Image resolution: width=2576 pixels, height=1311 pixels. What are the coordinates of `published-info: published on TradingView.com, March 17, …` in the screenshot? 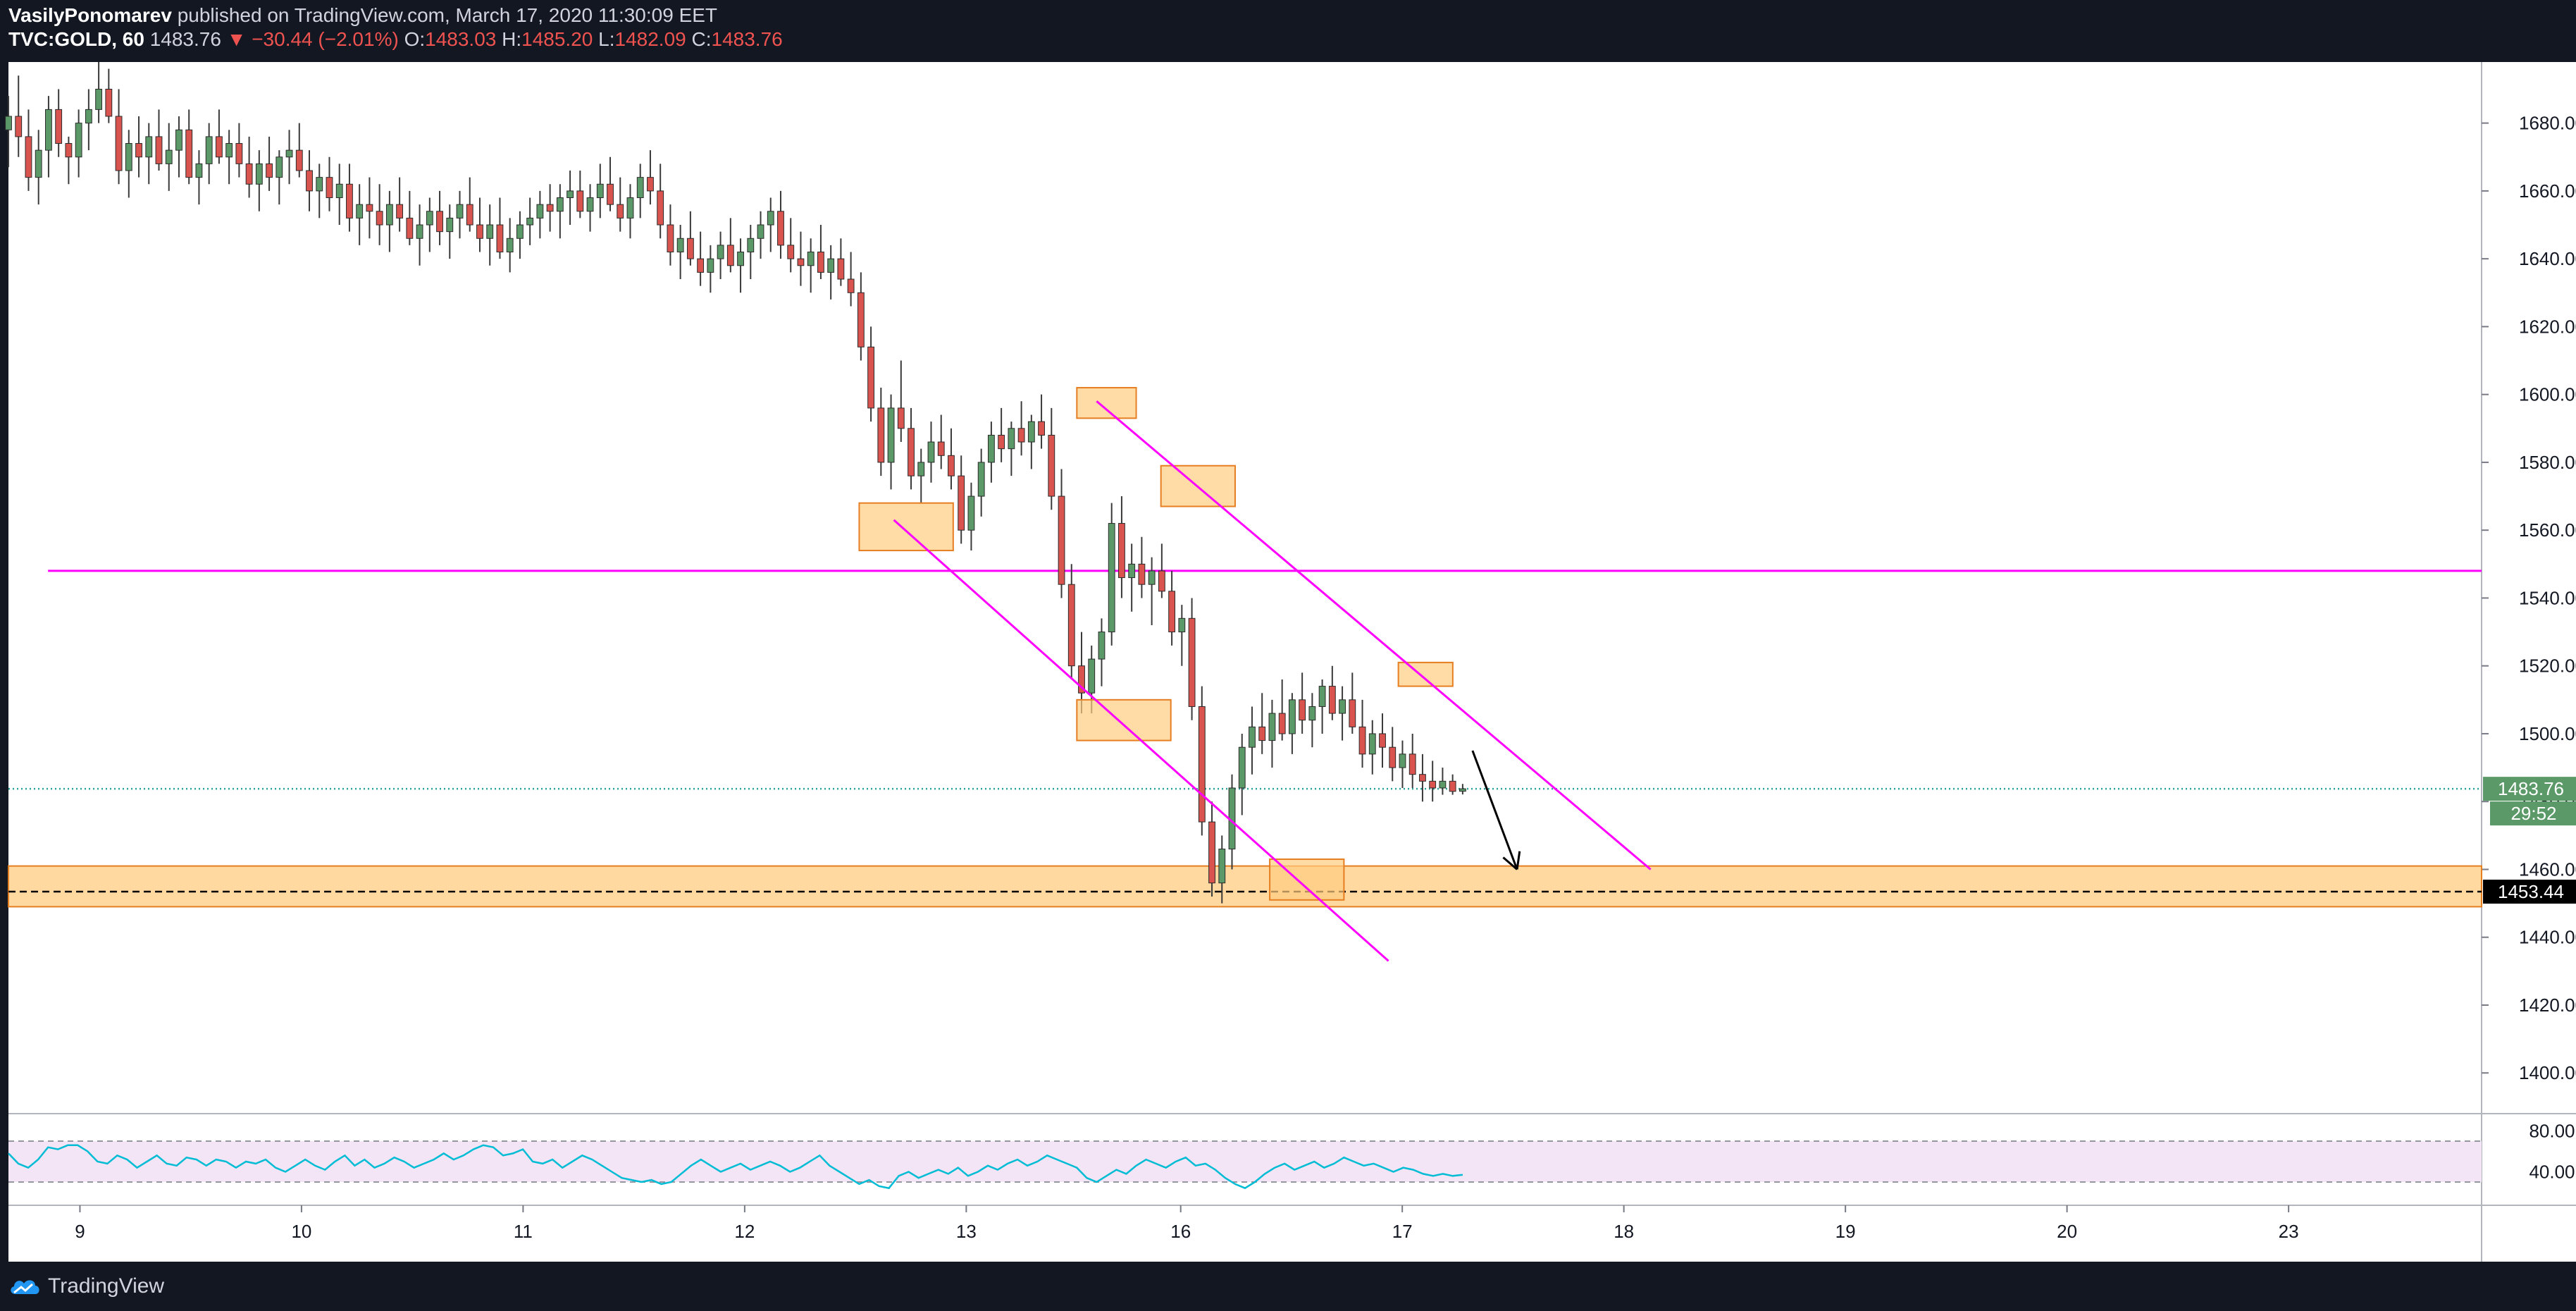 It's located at (447, 15).